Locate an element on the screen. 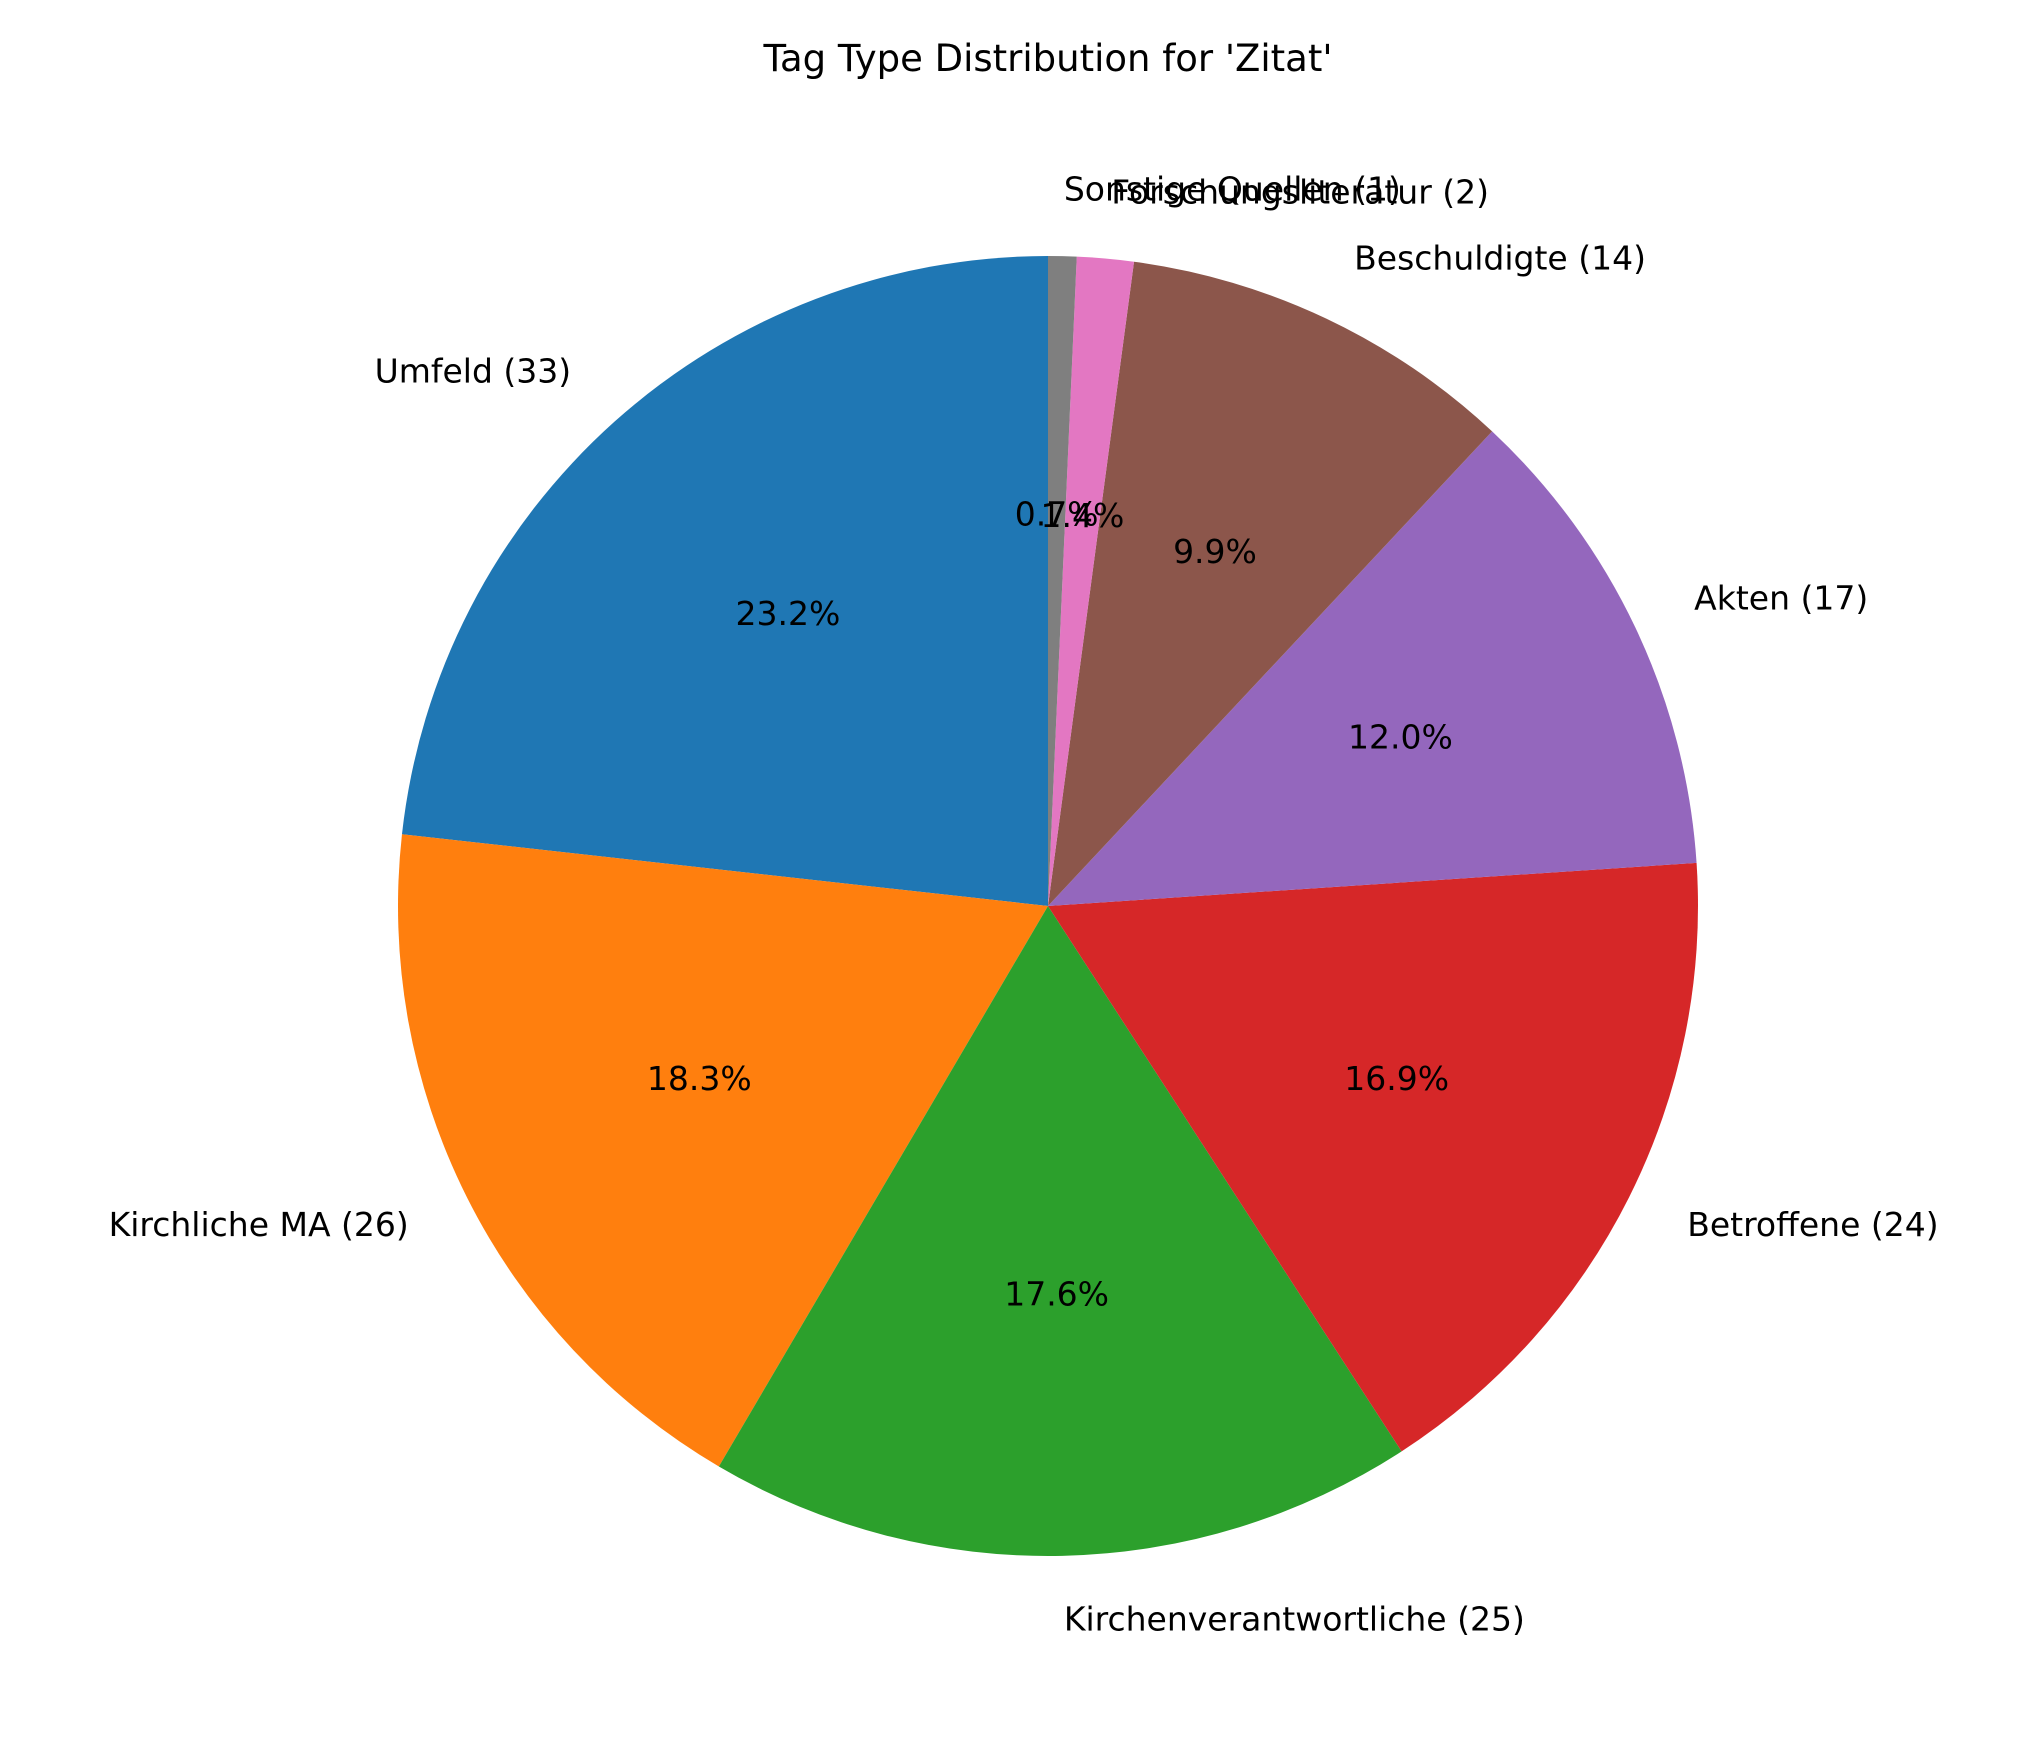 This screenshot has height=1740, width=2028. slice-label-umfeld: Umfeld (33) is located at coordinates (473, 371).